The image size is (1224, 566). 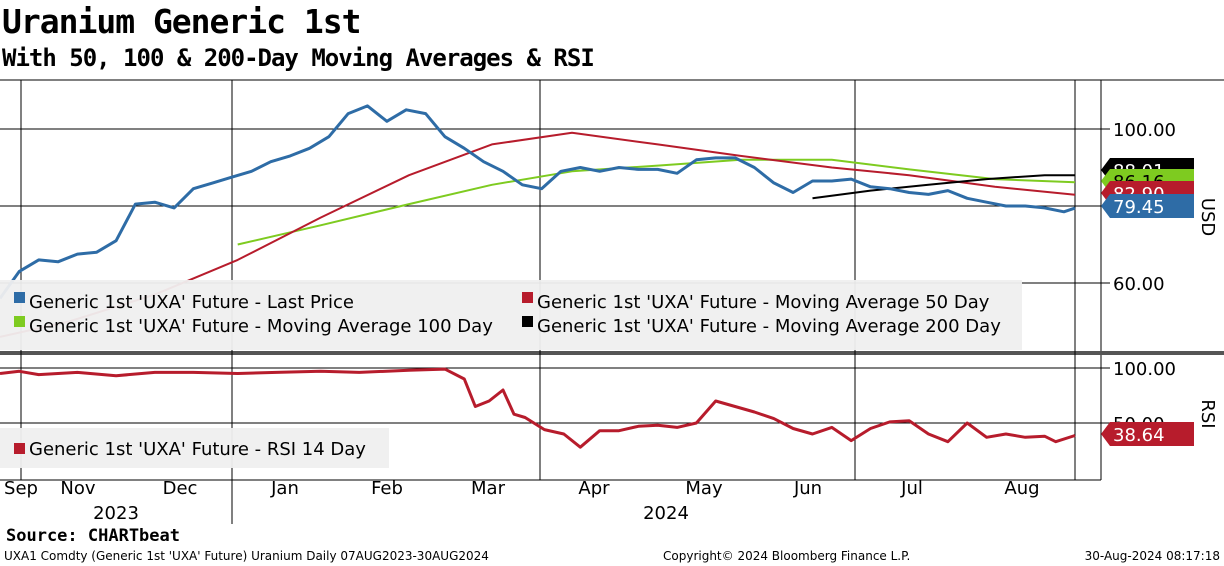 What do you see at coordinates (807, 488) in the screenshot?
I see `x-month-label: Jun` at bounding box center [807, 488].